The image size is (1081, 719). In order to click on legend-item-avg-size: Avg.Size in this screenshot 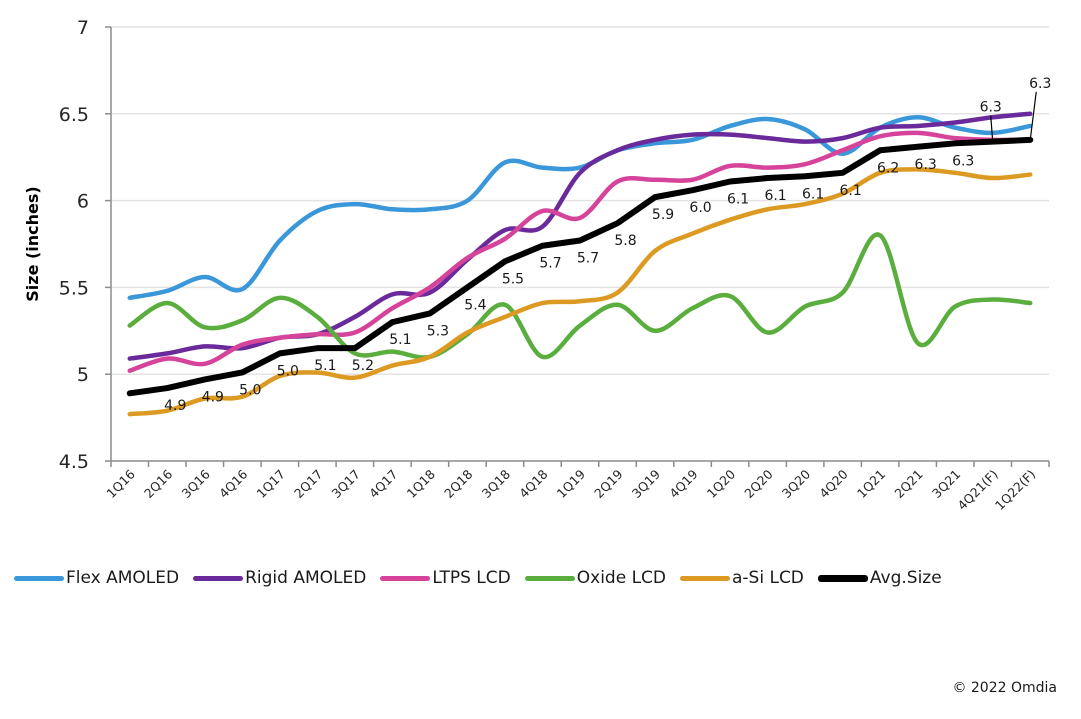, I will do `click(879, 578)`.